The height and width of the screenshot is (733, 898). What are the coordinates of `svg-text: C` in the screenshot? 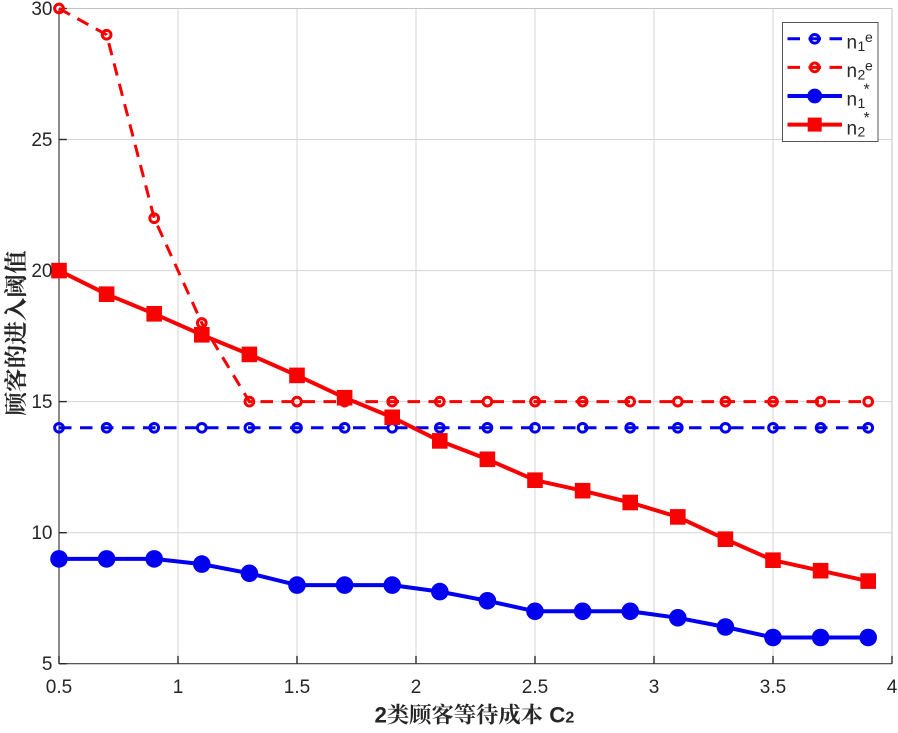 It's located at (557, 715).